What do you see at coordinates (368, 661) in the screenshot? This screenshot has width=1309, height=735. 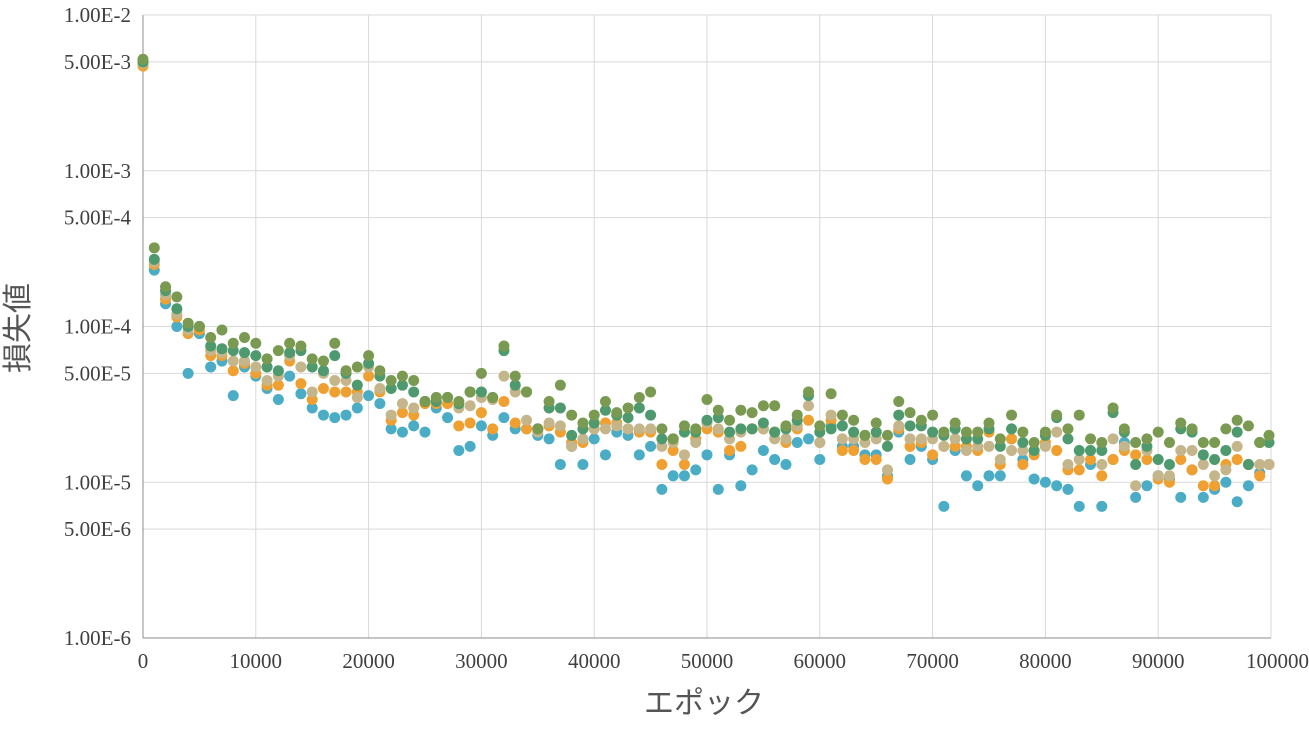 I see `x-tick-label: 20000` at bounding box center [368, 661].